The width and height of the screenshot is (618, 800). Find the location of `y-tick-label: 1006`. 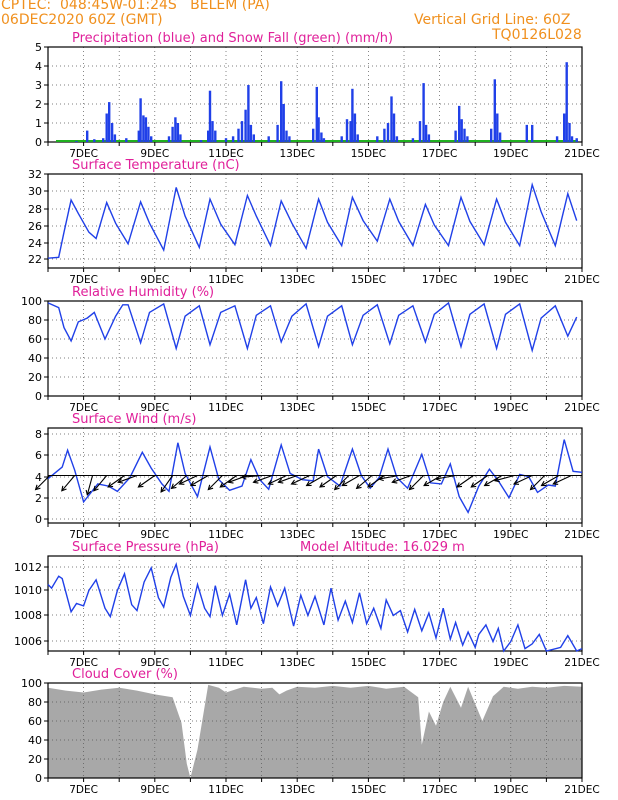

y-tick-label: 1006 is located at coordinates (28, 641).